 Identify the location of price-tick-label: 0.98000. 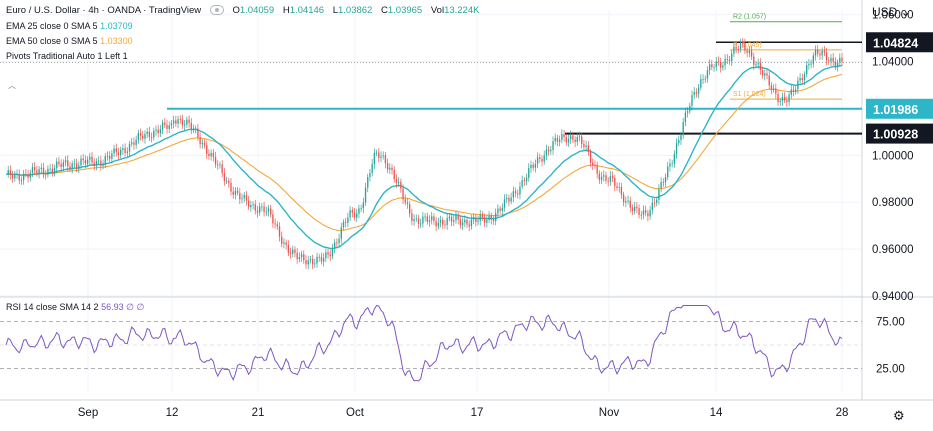
(893, 203).